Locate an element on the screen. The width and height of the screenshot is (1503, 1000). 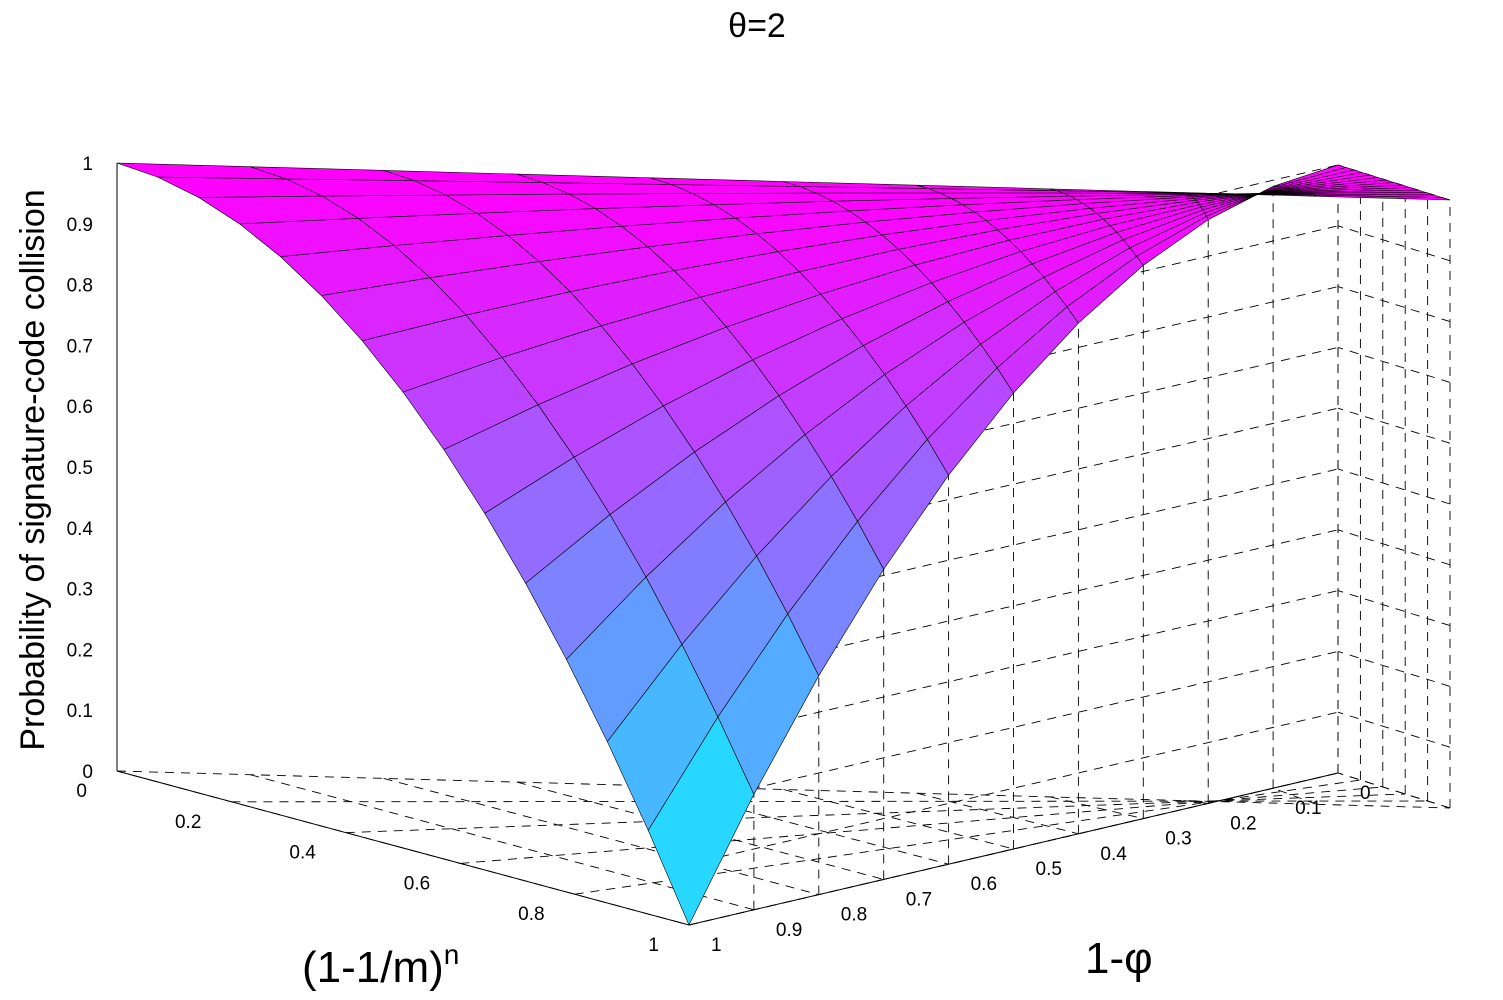
x-axis-label: (1-1/m)n is located at coordinates (380, 965).